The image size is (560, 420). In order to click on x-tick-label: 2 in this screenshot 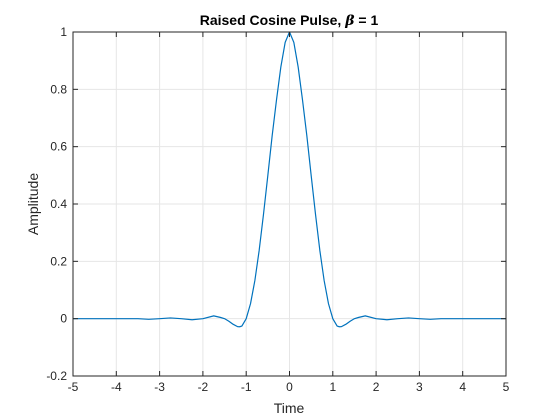, I will do `click(376, 387)`.